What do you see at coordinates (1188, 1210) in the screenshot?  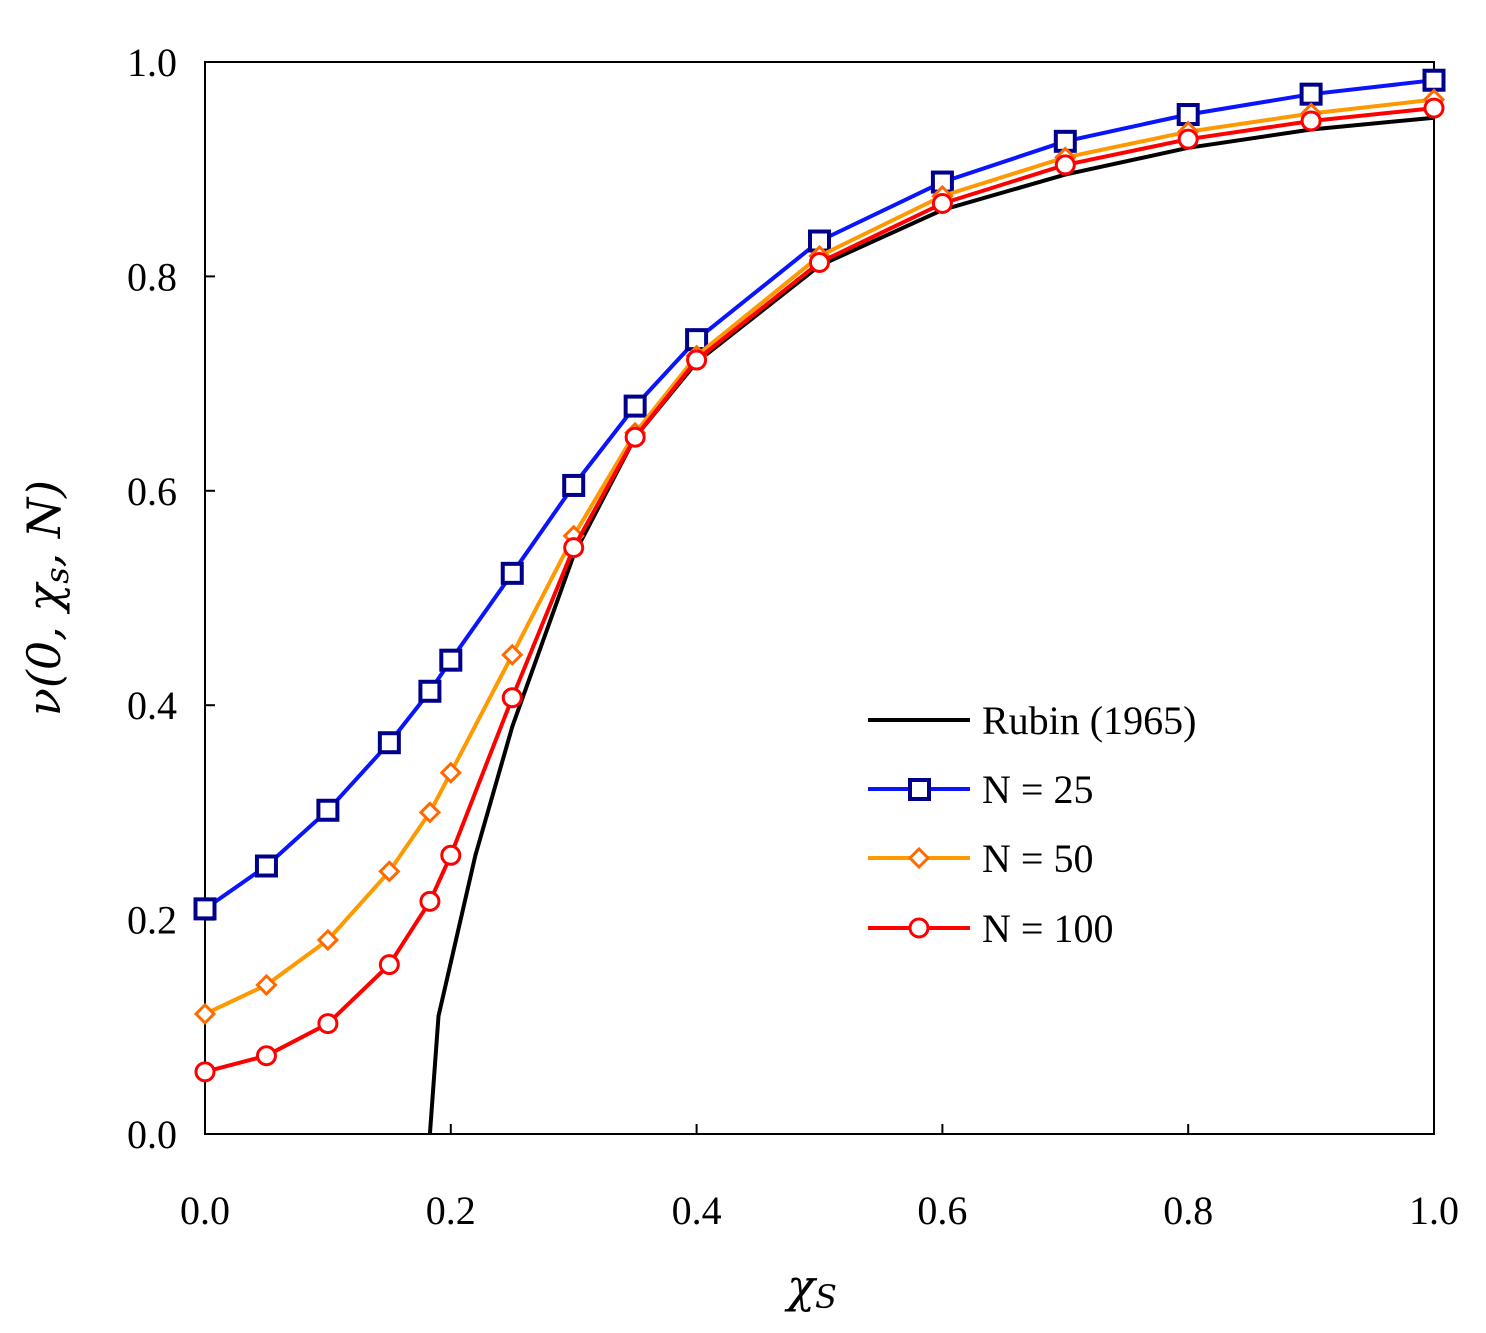 I see `x-tick-label: 0.8` at bounding box center [1188, 1210].